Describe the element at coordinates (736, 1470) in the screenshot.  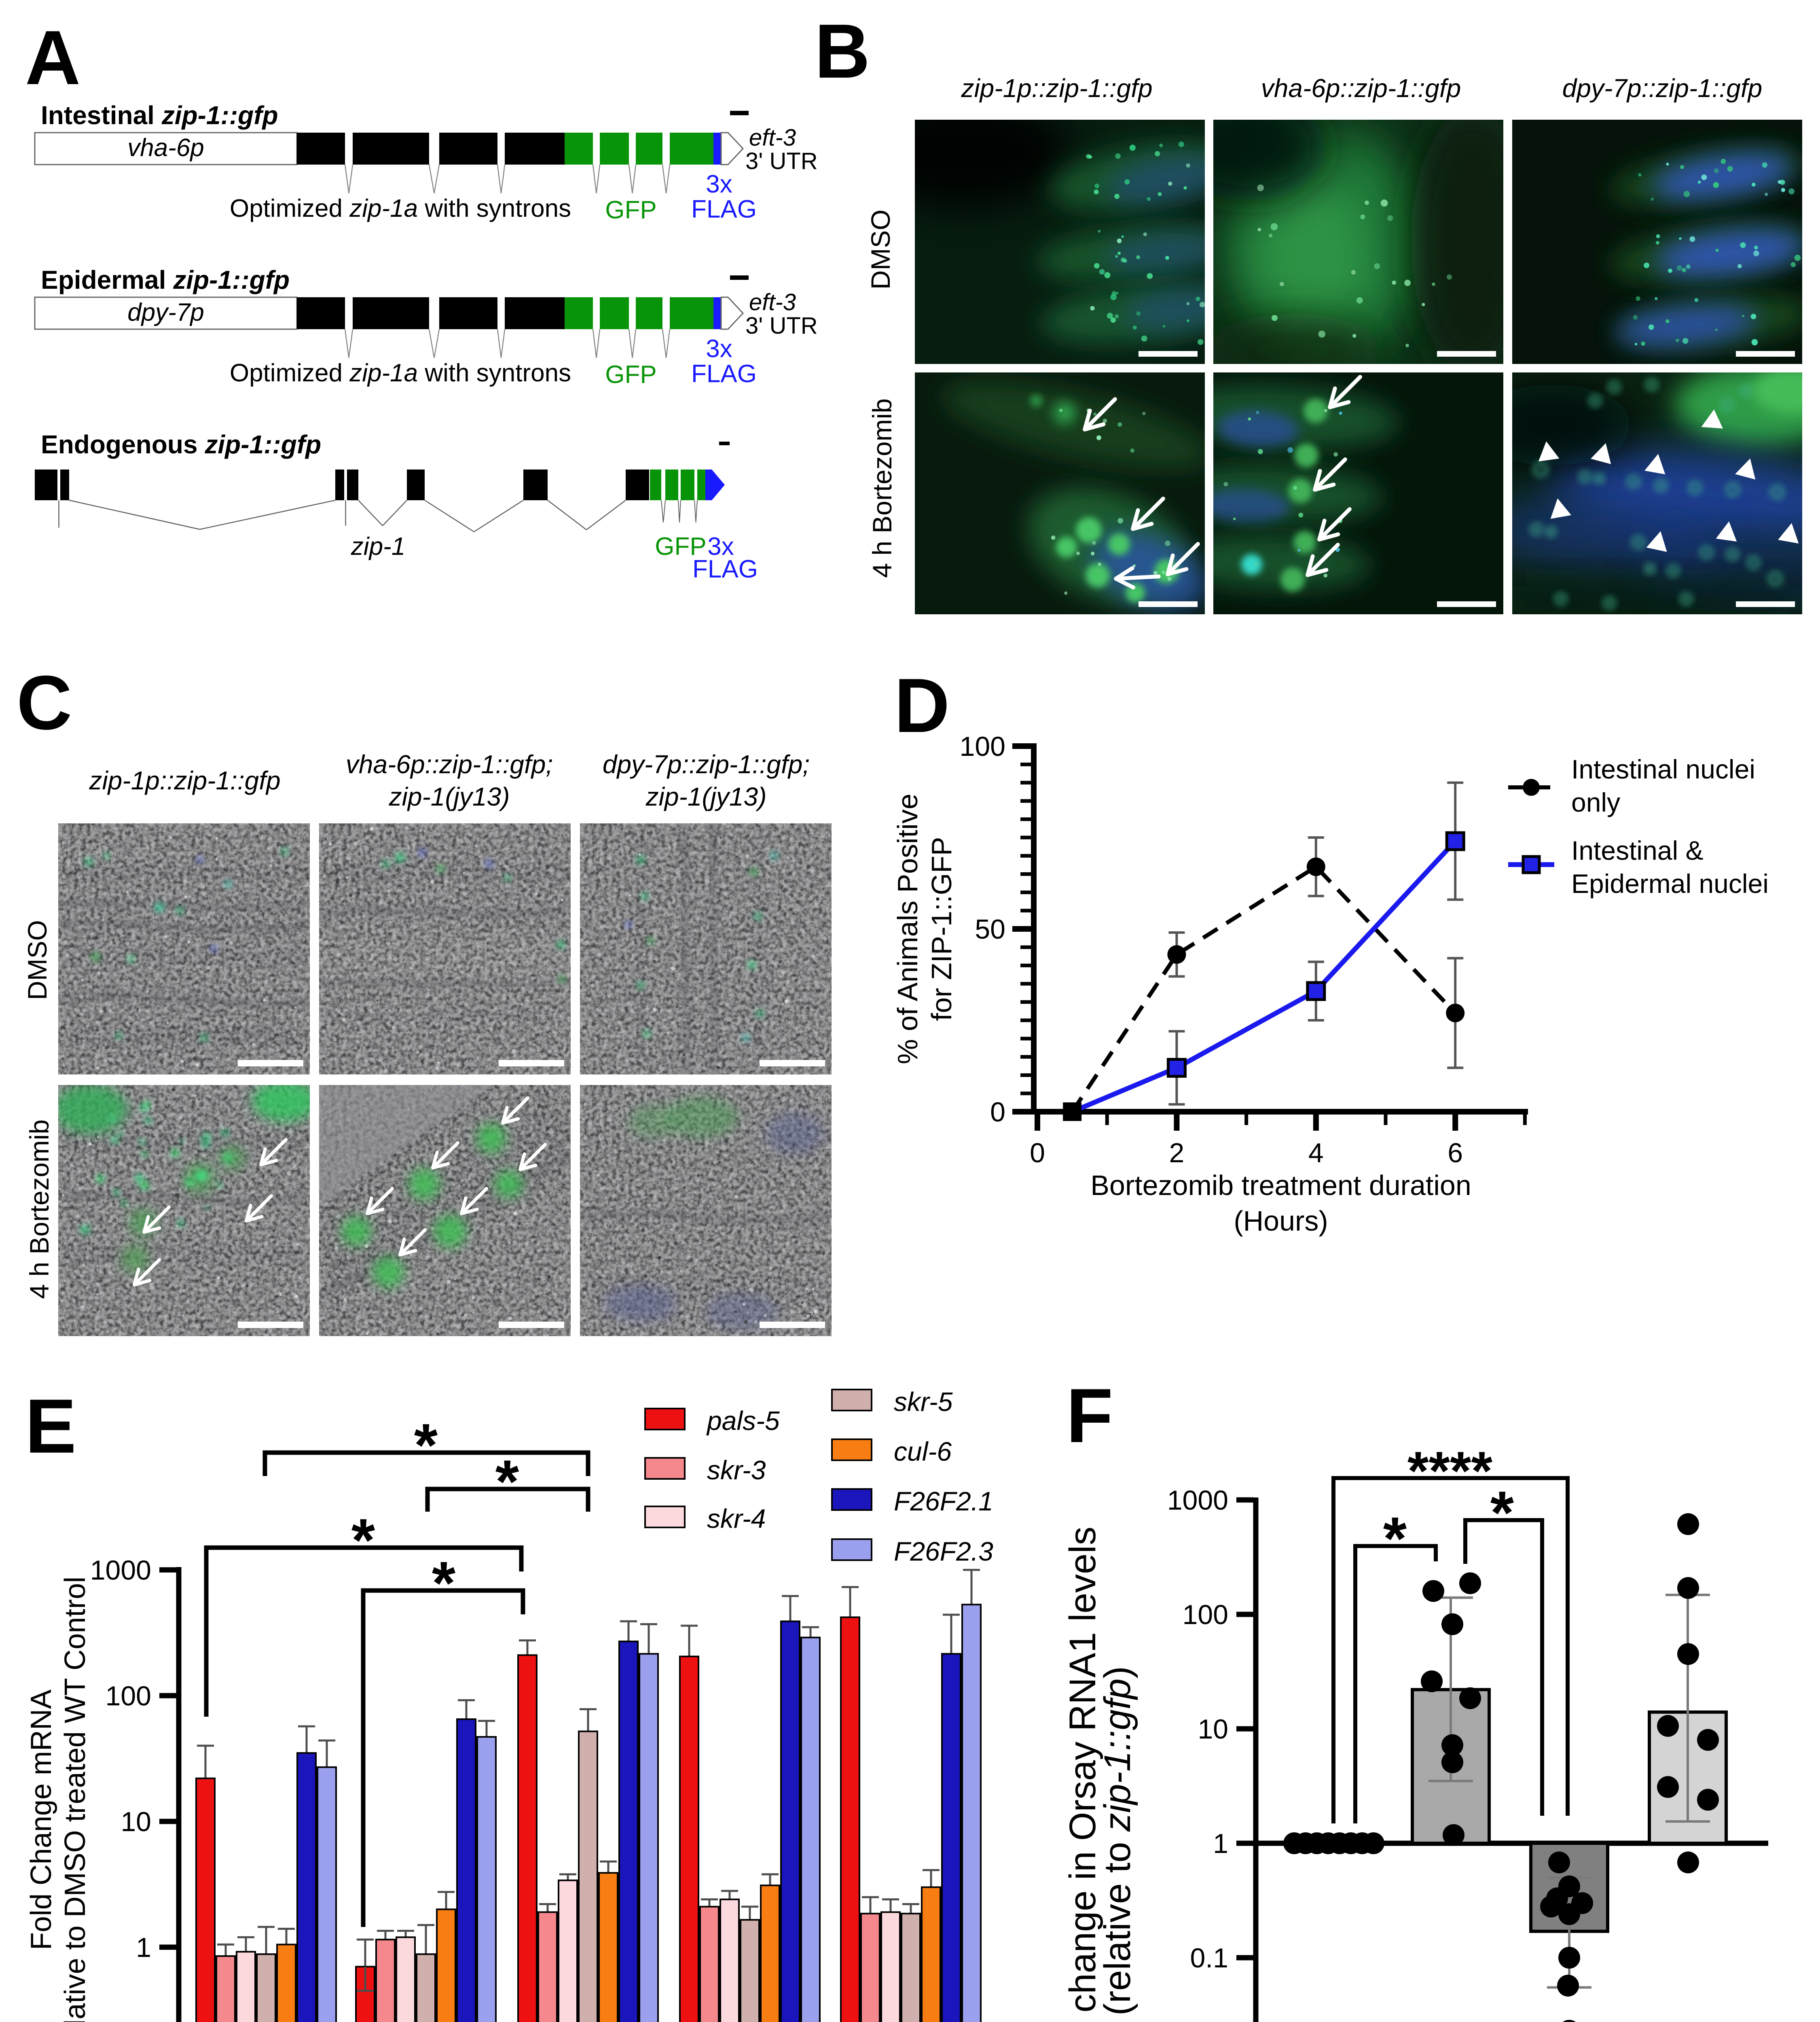
I see `svg-text: skr-3` at that location.